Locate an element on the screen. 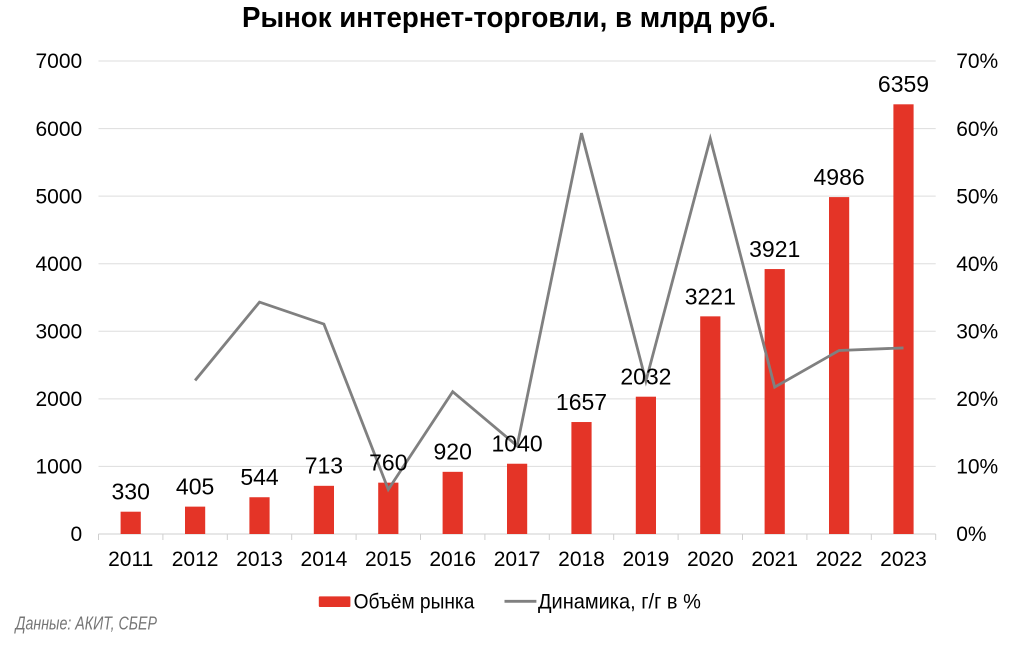 This screenshot has height=654, width=1024. svg-text: 2014 is located at coordinates (324, 559).